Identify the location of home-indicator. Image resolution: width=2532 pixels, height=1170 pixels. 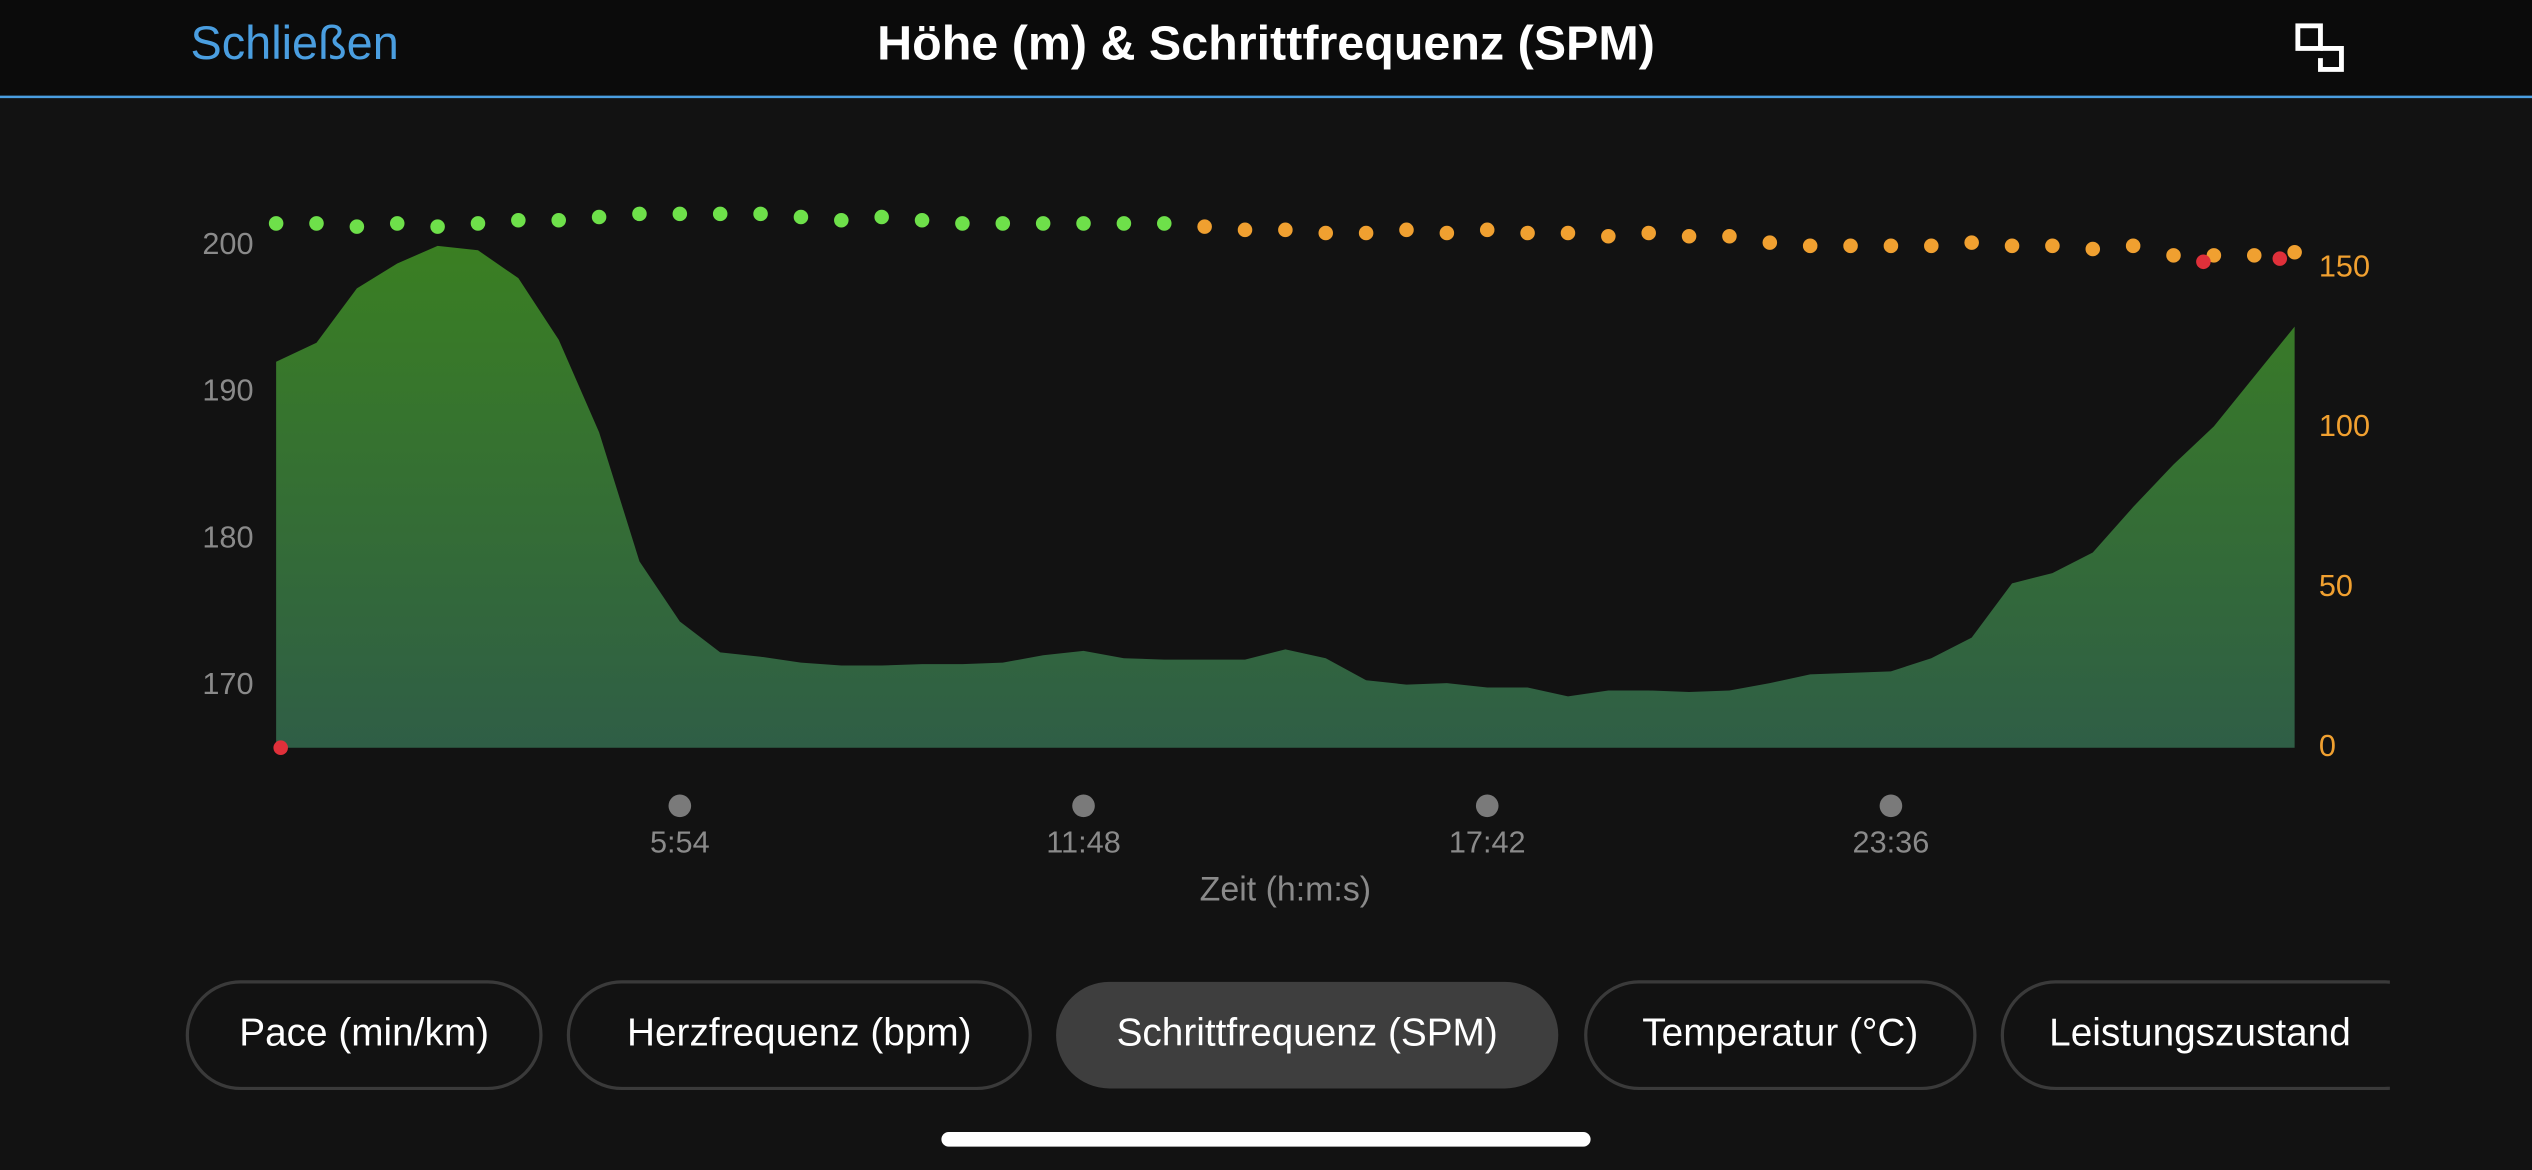
(1266, 1139).